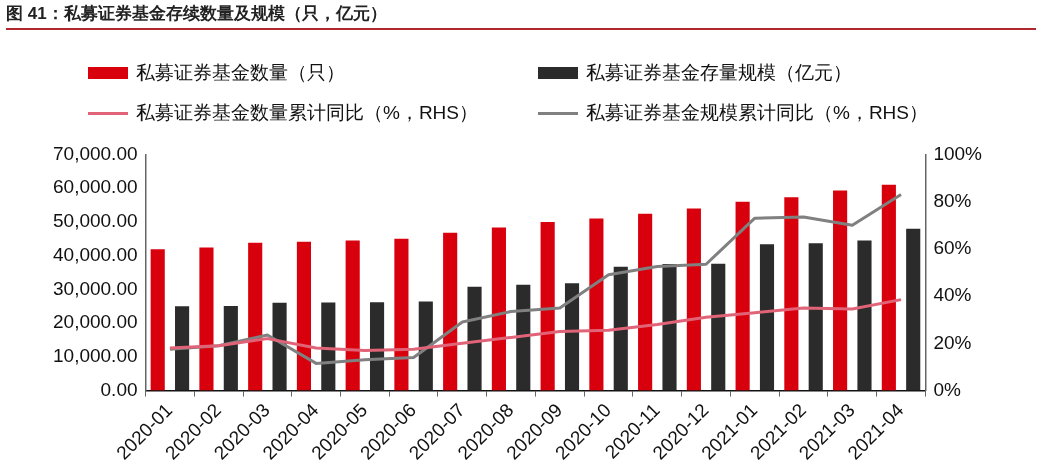 The width and height of the screenshot is (1045, 468). What do you see at coordinates (307, 113) in the screenshot?
I see `legend-label: 私募证券基金数量累计同比（%，RHS）` at bounding box center [307, 113].